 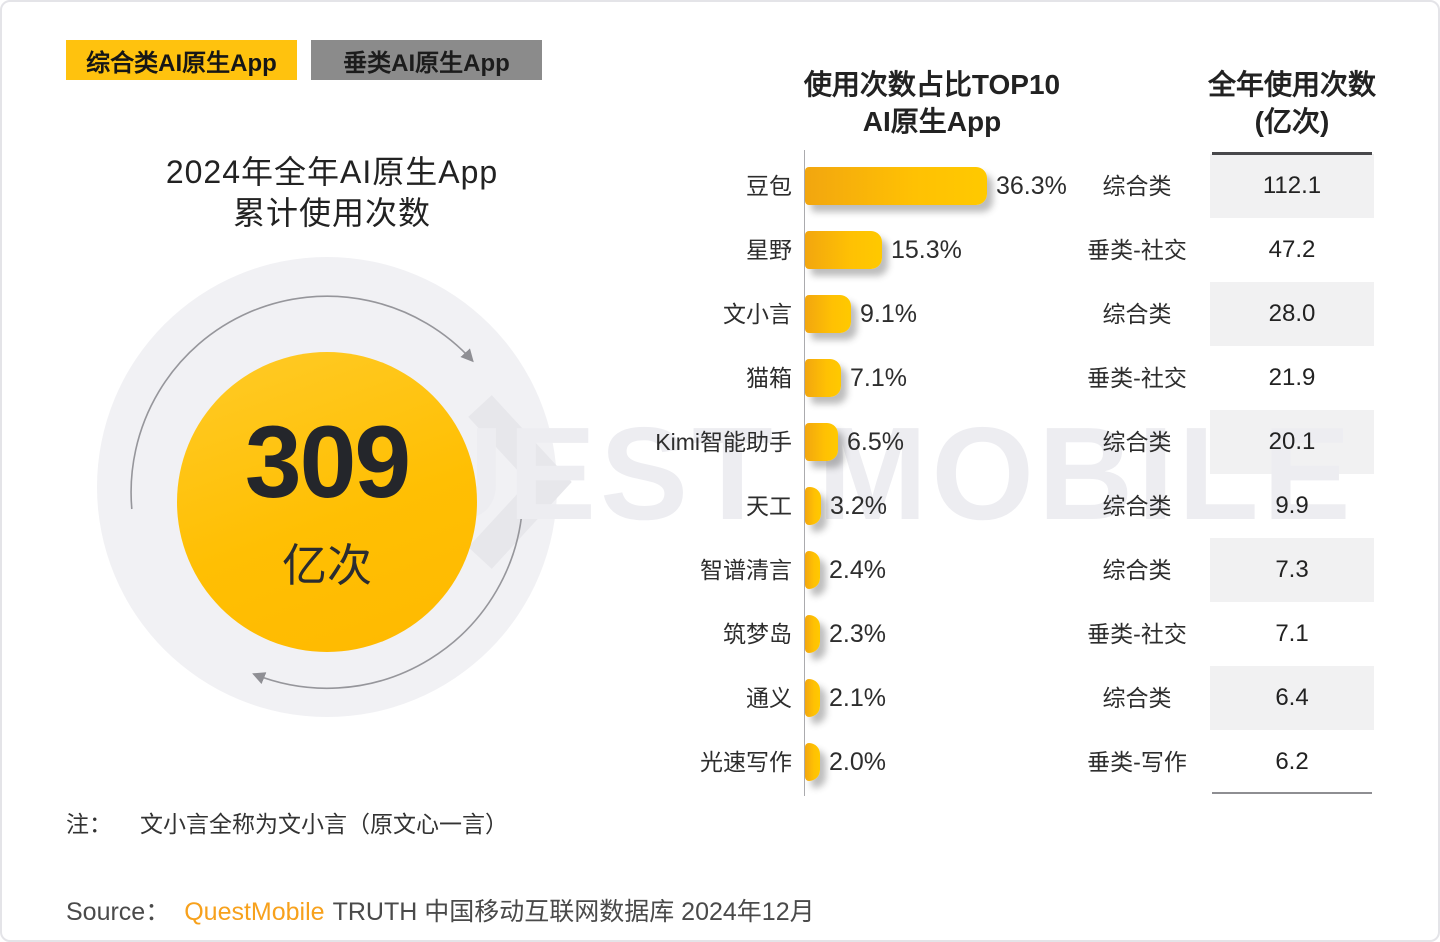 I want to click on annual-value-cell: 21.9, so click(x=1292, y=377).